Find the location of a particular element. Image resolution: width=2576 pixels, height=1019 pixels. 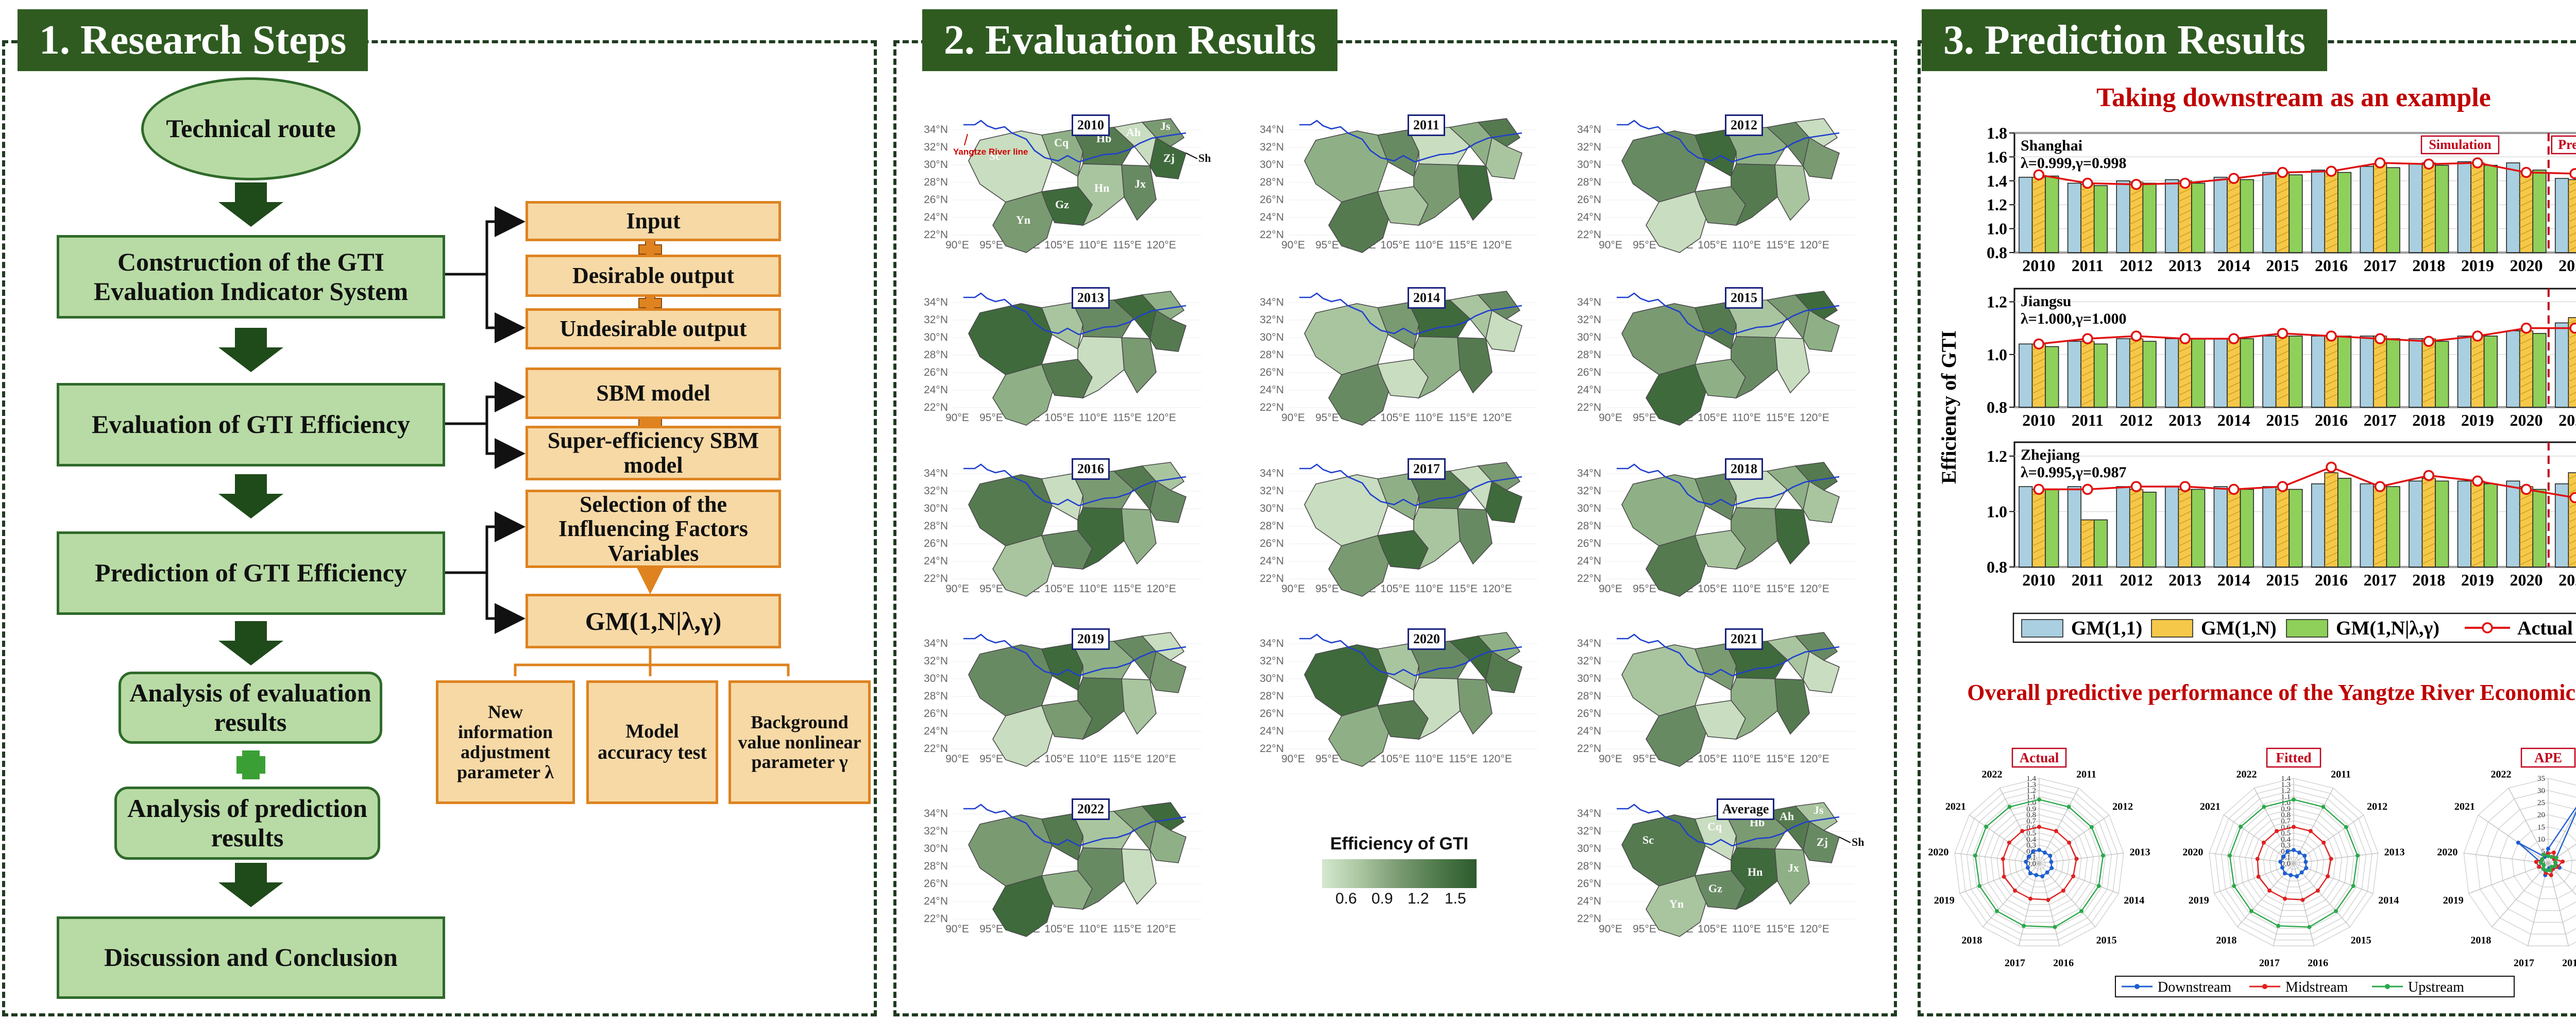

map-year-label: 2016 is located at coordinates (1091, 469).